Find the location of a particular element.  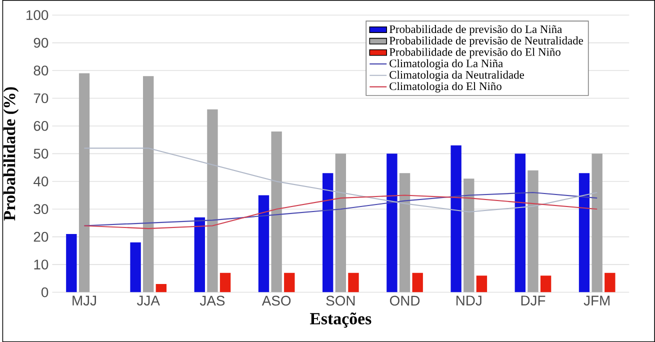

y-tick-label: 90 is located at coordinates (41, 43).